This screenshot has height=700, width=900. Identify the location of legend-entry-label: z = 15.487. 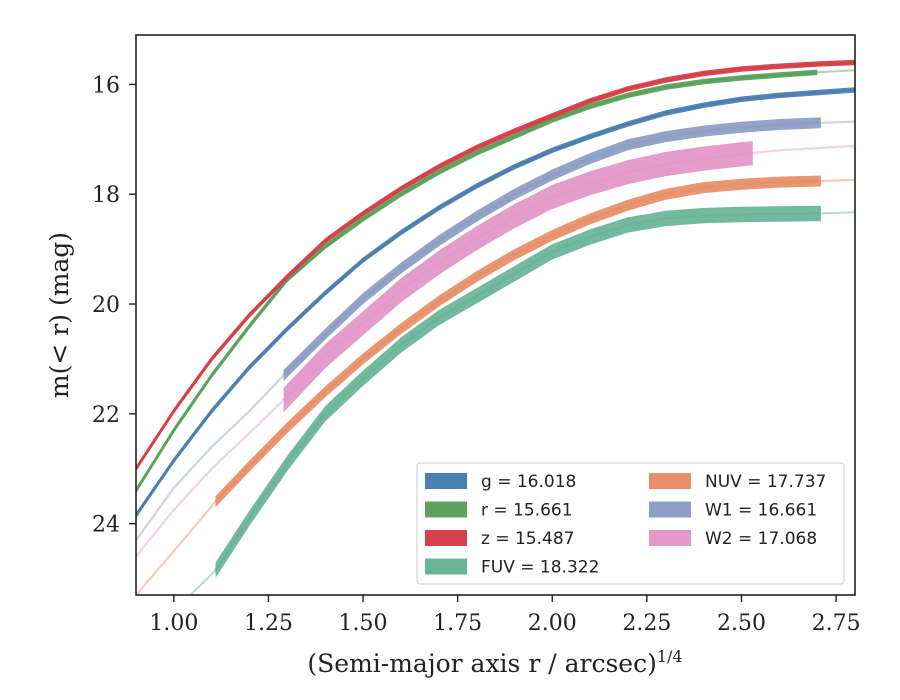
(527, 539).